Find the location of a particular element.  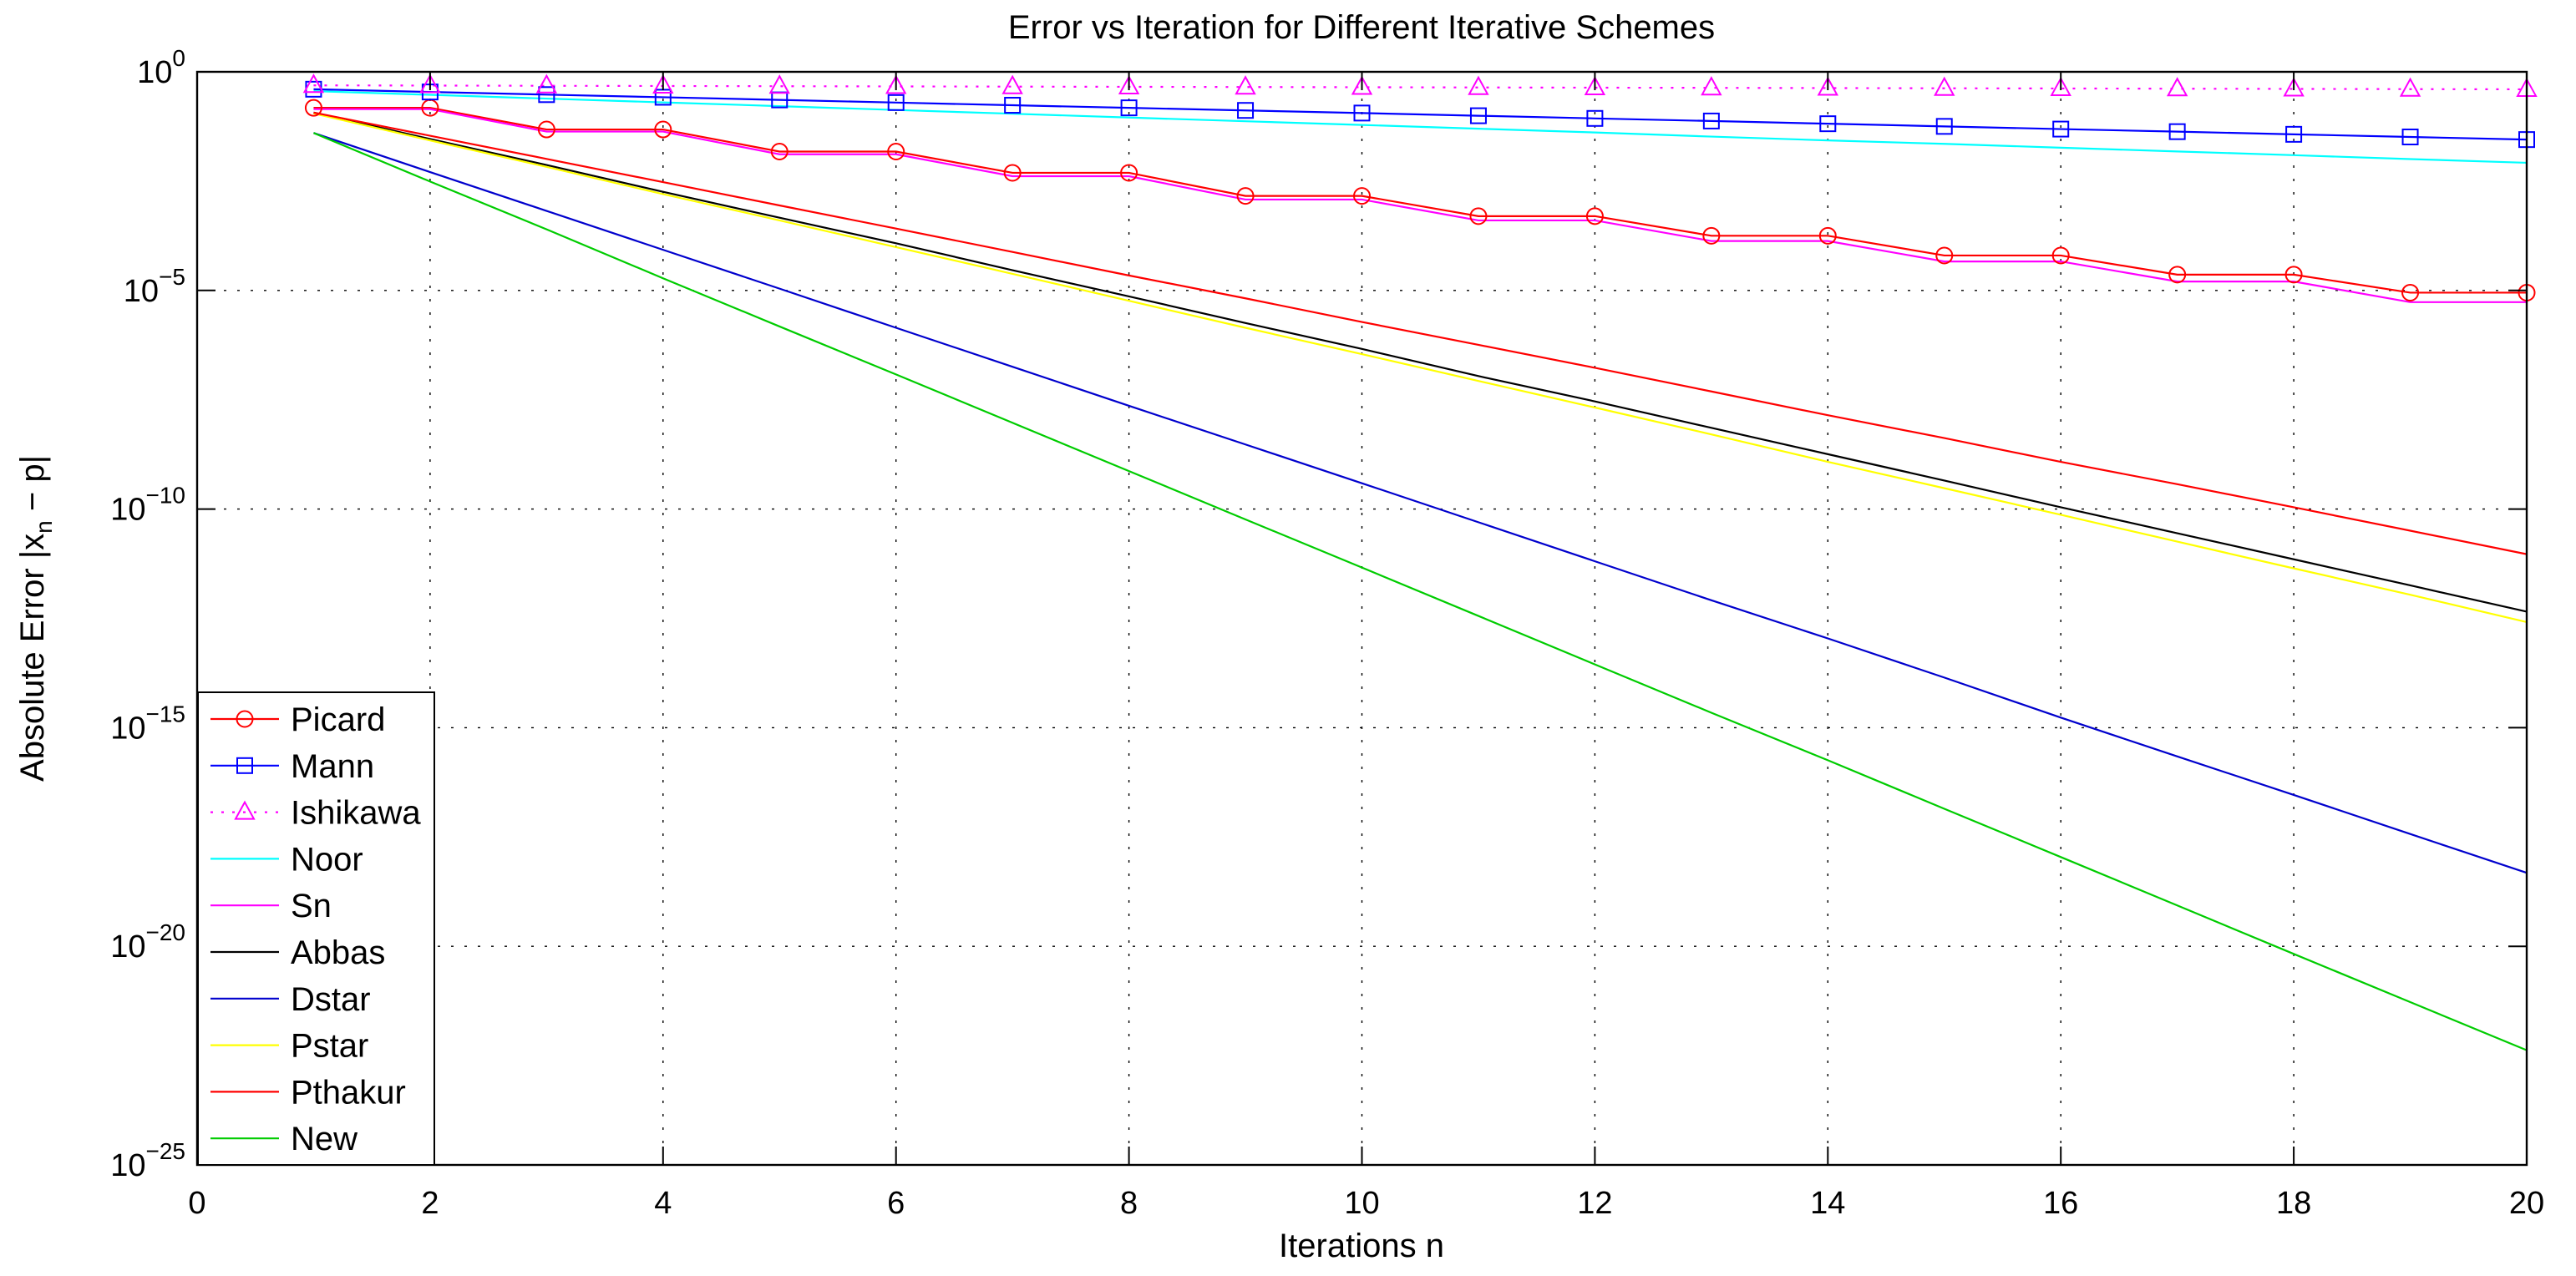

legend-label-mann: Mann is located at coordinates (332, 766).